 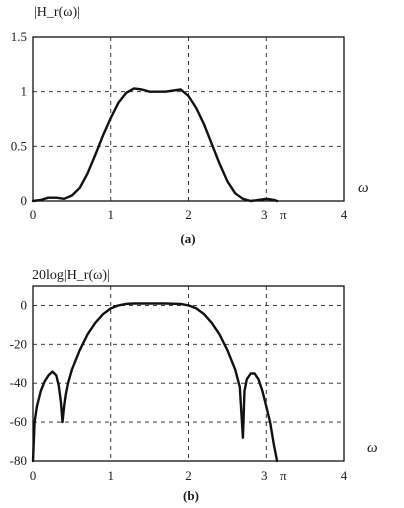 I want to click on y-axis-label-a: |H_r(ω)|, so click(x=57, y=12).